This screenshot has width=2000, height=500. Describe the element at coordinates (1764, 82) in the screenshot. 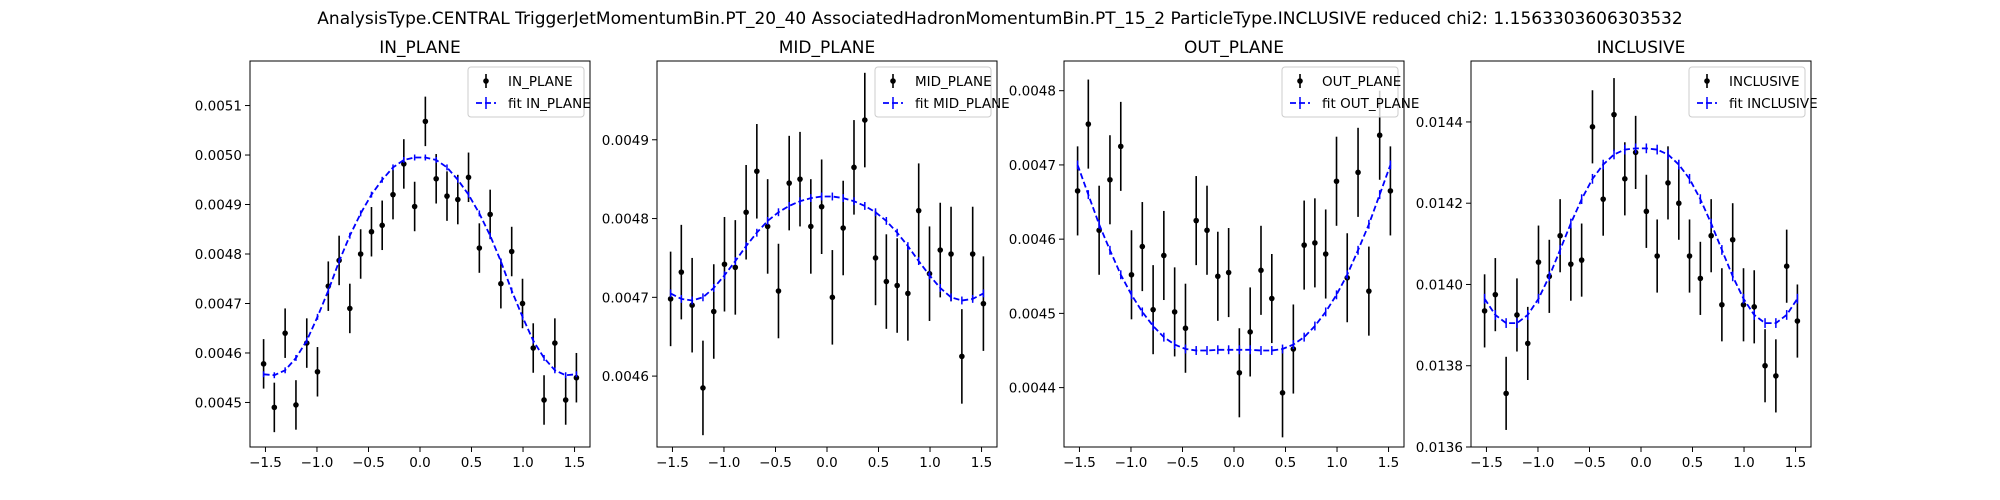

I see `legend-entry-data: INCLUSIVE` at that location.